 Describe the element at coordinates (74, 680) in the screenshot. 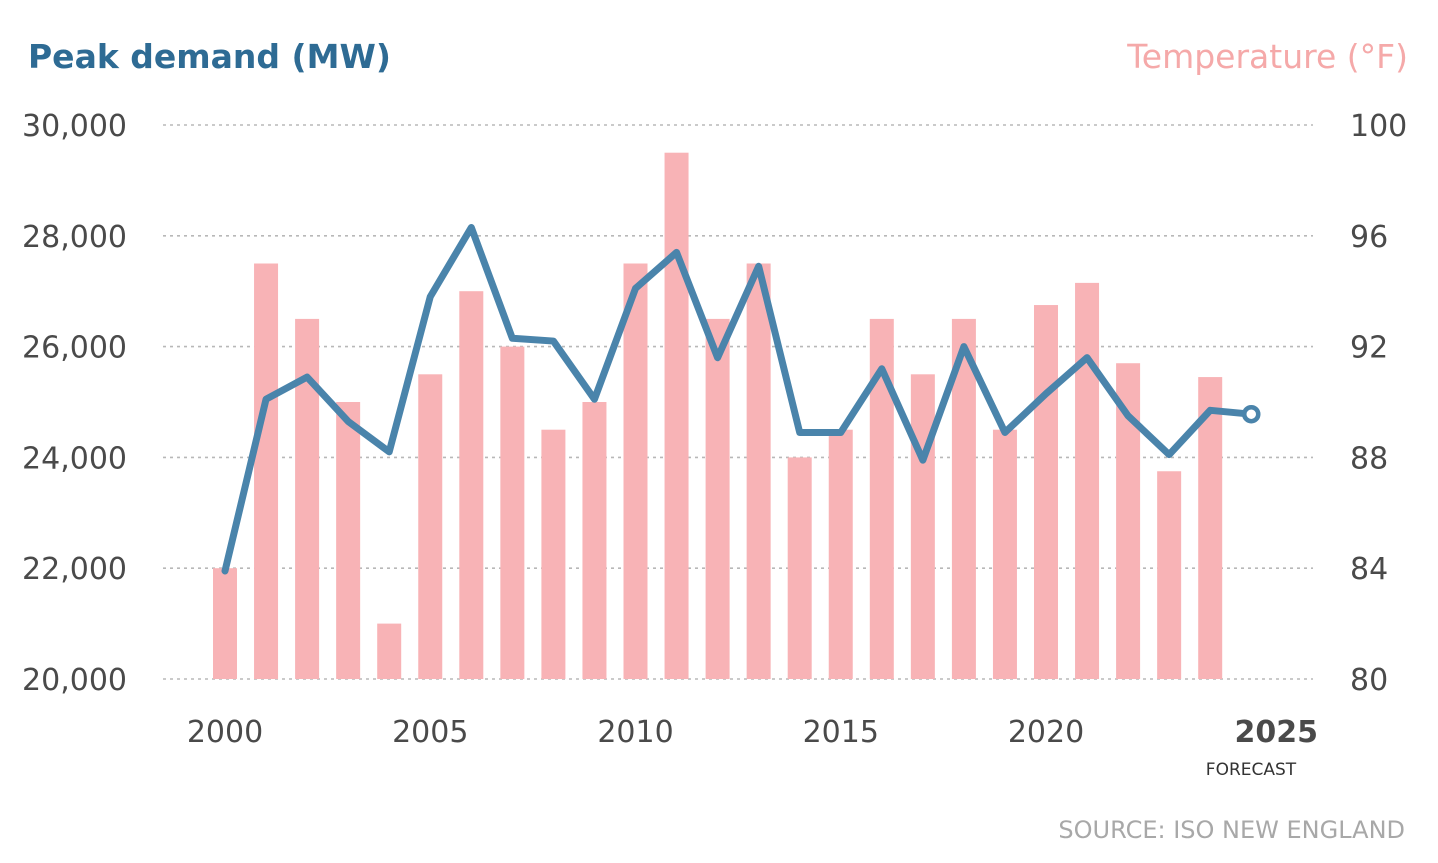

I see `y-left-tick-label: 20,000` at that location.